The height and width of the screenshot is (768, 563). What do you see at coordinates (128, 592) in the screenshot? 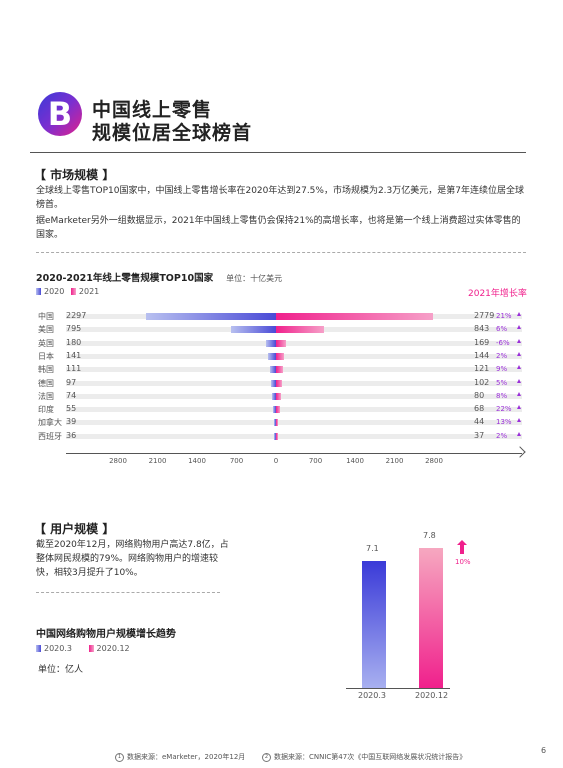
I see `users-divider` at bounding box center [128, 592].